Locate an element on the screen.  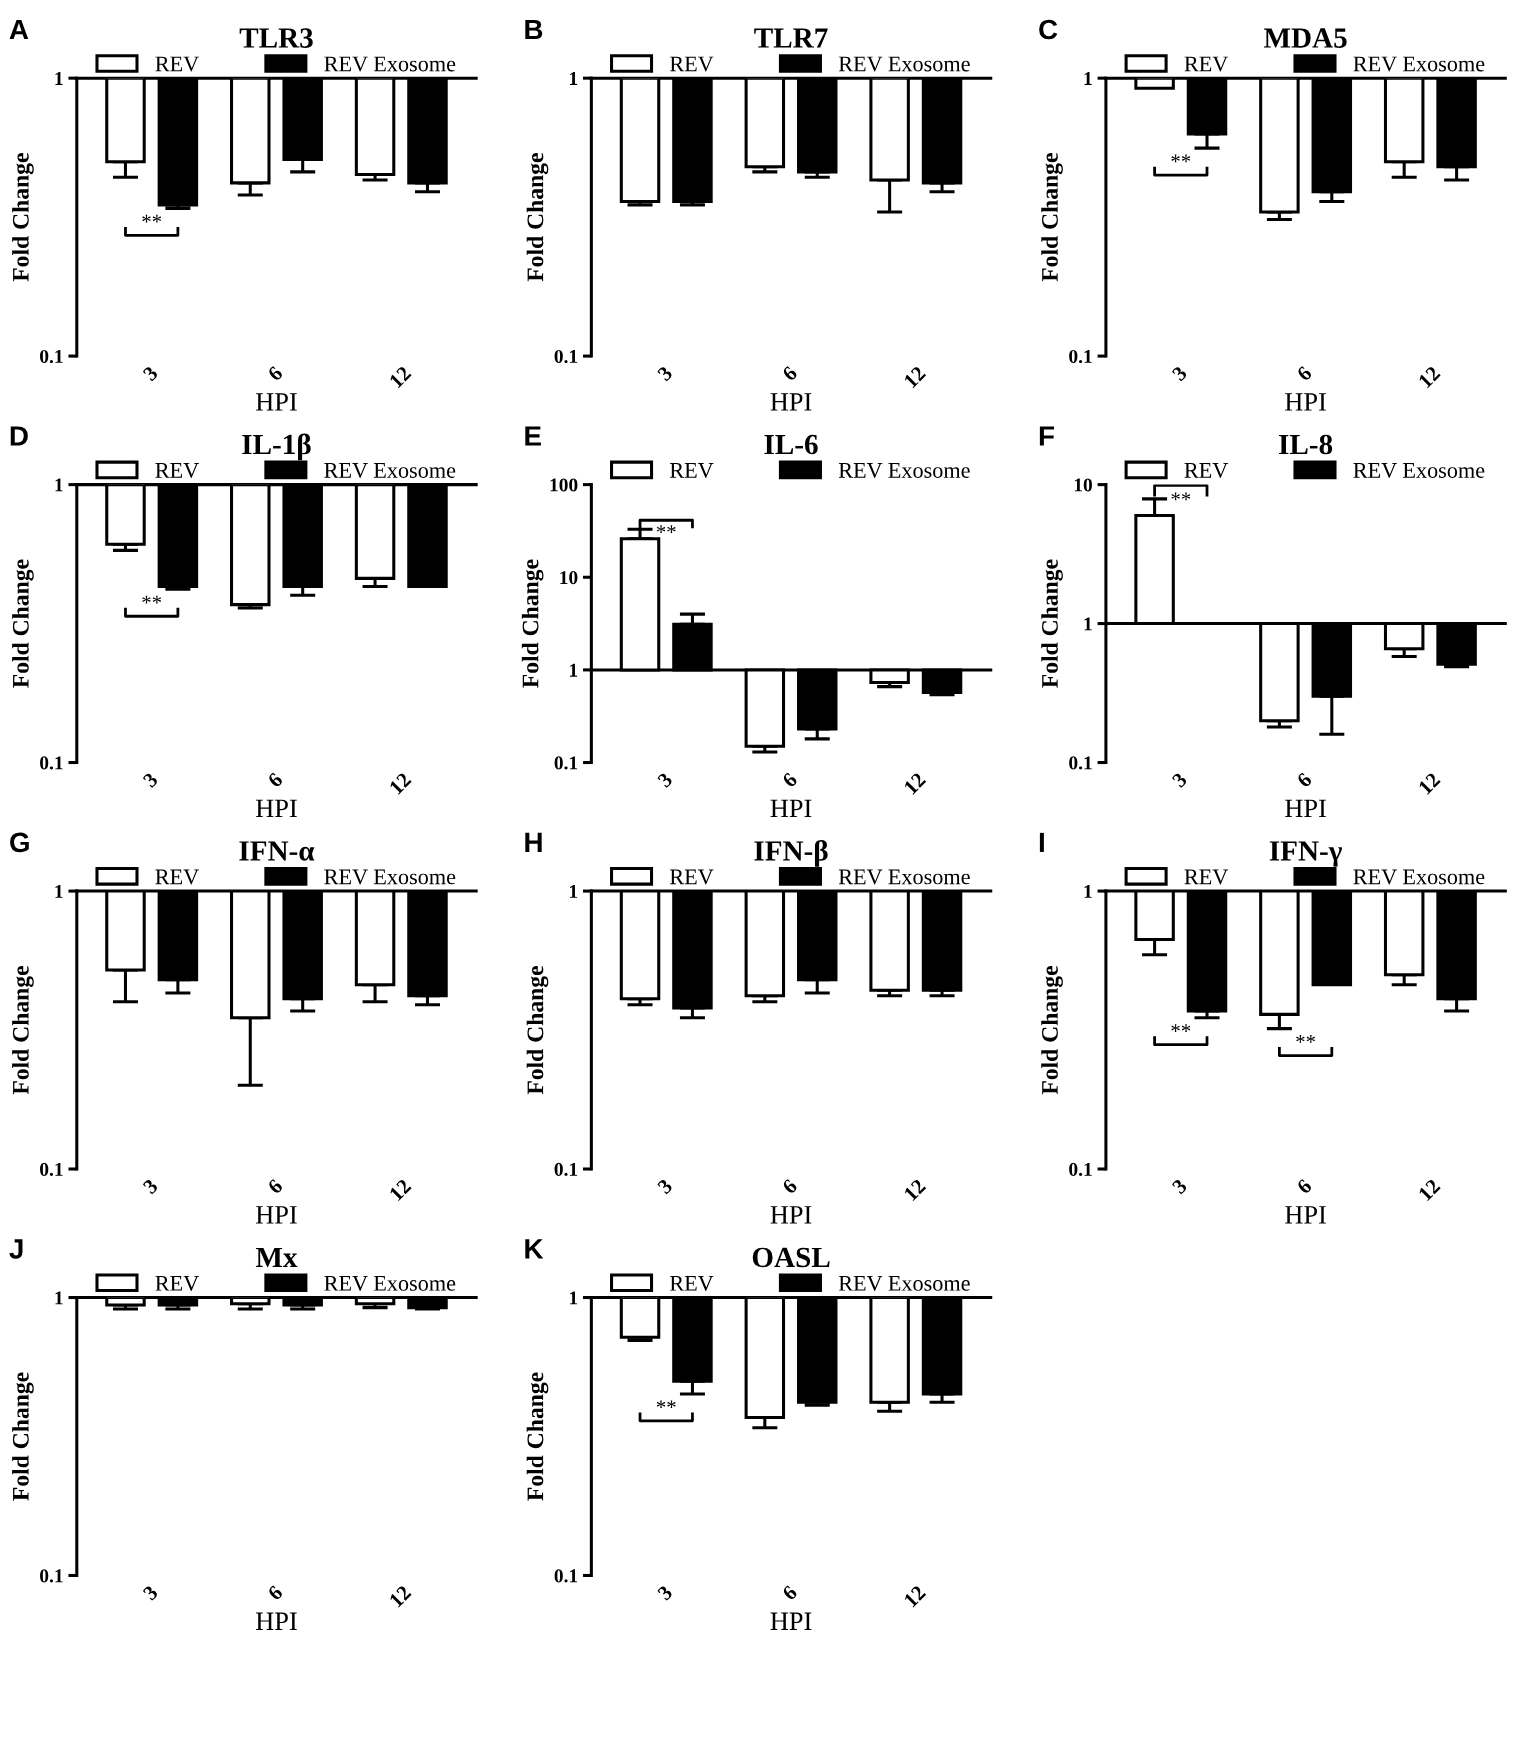
text: H is located at coordinates (533, 842).